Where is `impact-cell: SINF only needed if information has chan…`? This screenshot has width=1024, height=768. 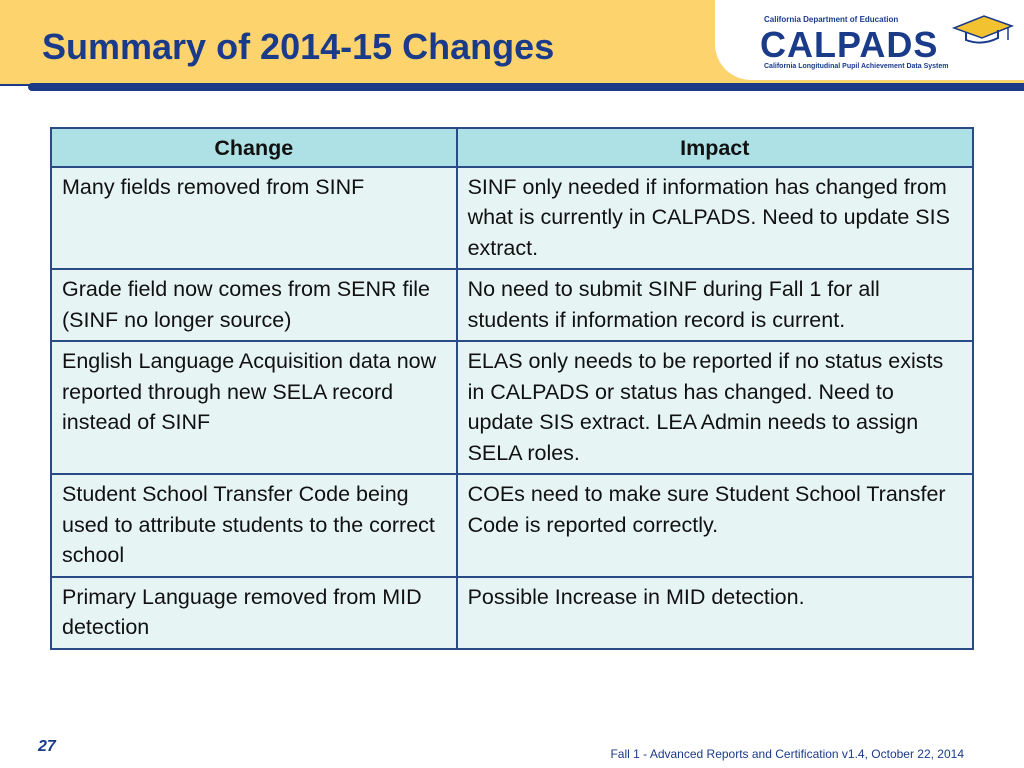
impact-cell: SINF only needed if information has chan… is located at coordinates (715, 217).